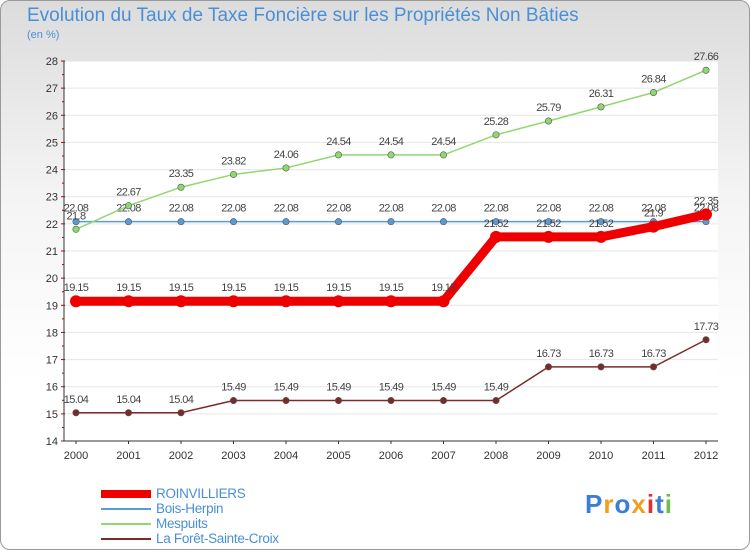  I want to click on logo-letter: t, so click(660, 504).